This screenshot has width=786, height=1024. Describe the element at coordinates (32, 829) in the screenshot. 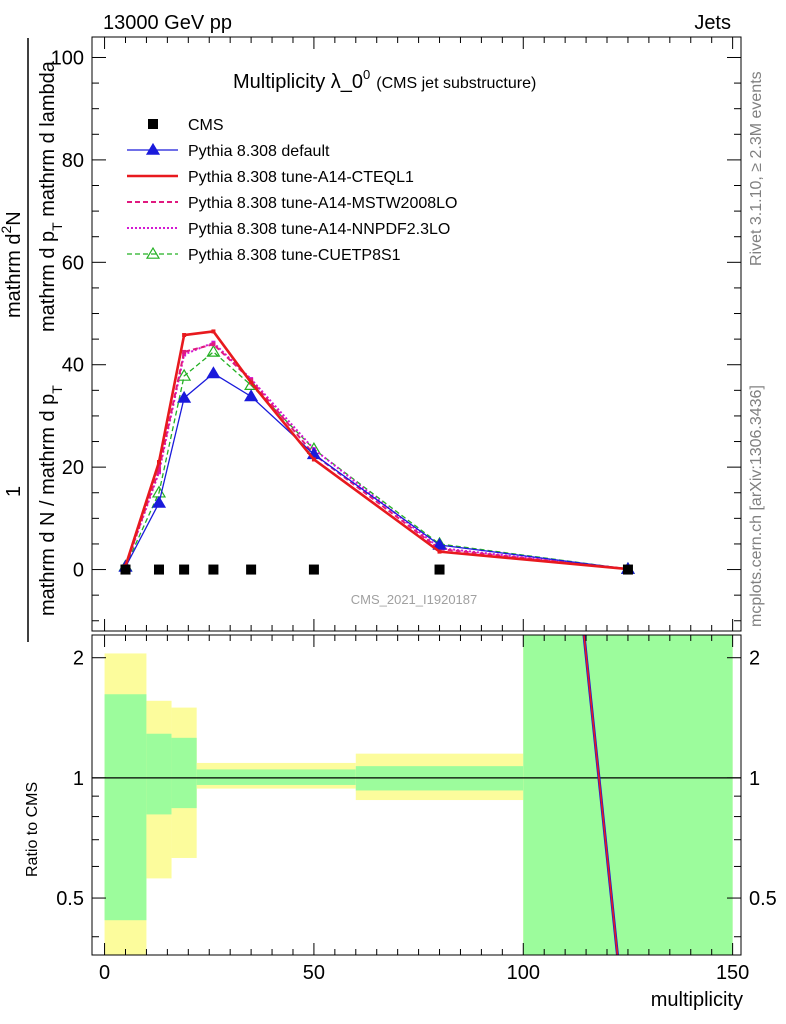

I see `ratio-ylabel: Ratio to CMS` at that location.